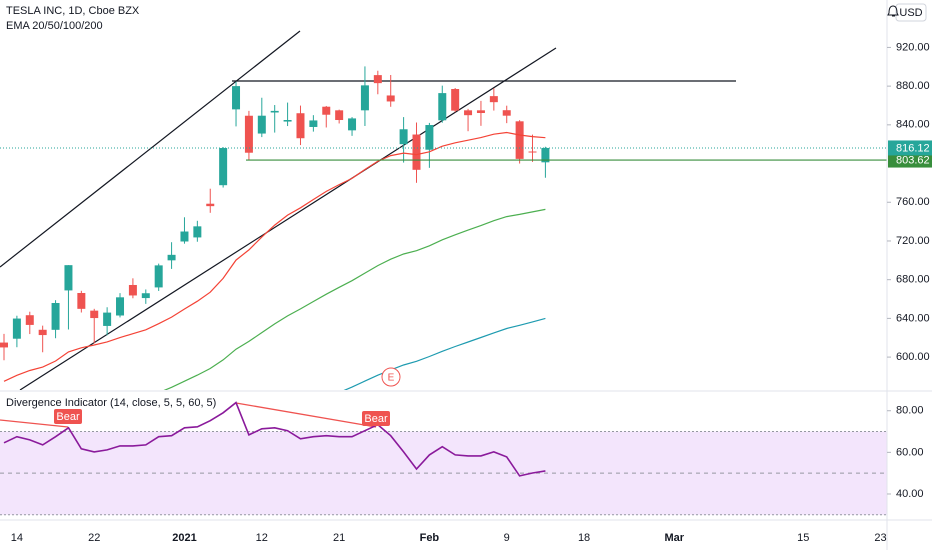  I want to click on y-tick-label: 680.00, so click(913, 280).